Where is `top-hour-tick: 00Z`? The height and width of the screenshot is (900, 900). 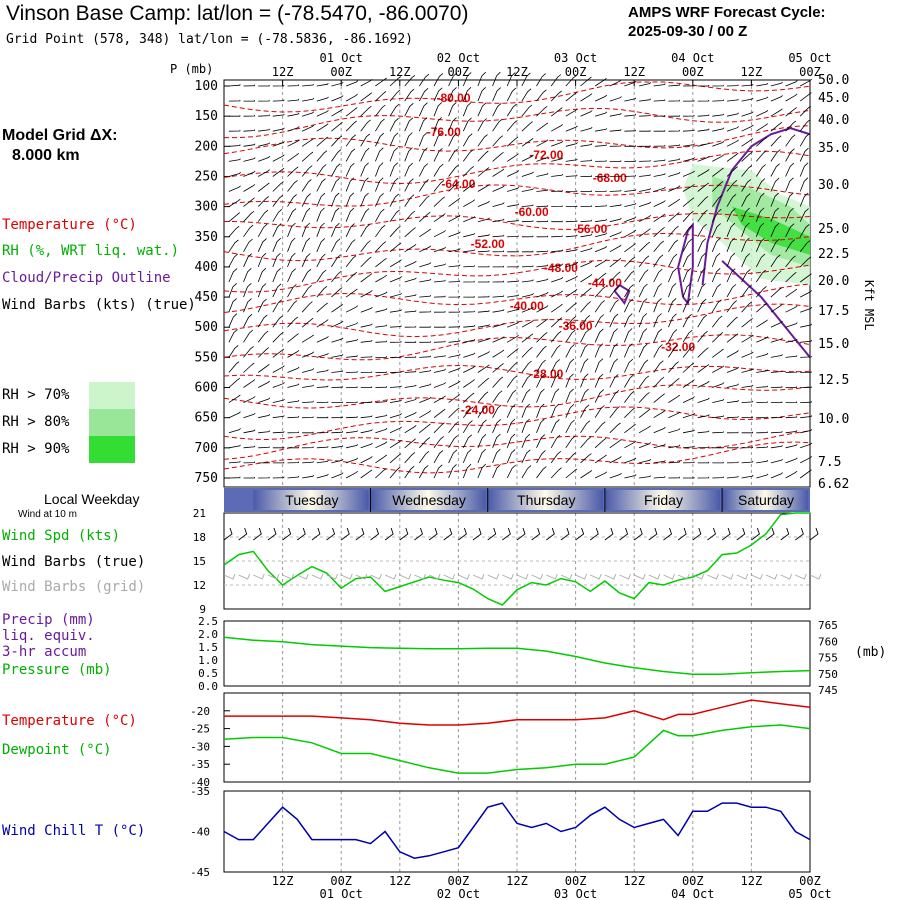 top-hour-tick: 00Z is located at coordinates (693, 72).